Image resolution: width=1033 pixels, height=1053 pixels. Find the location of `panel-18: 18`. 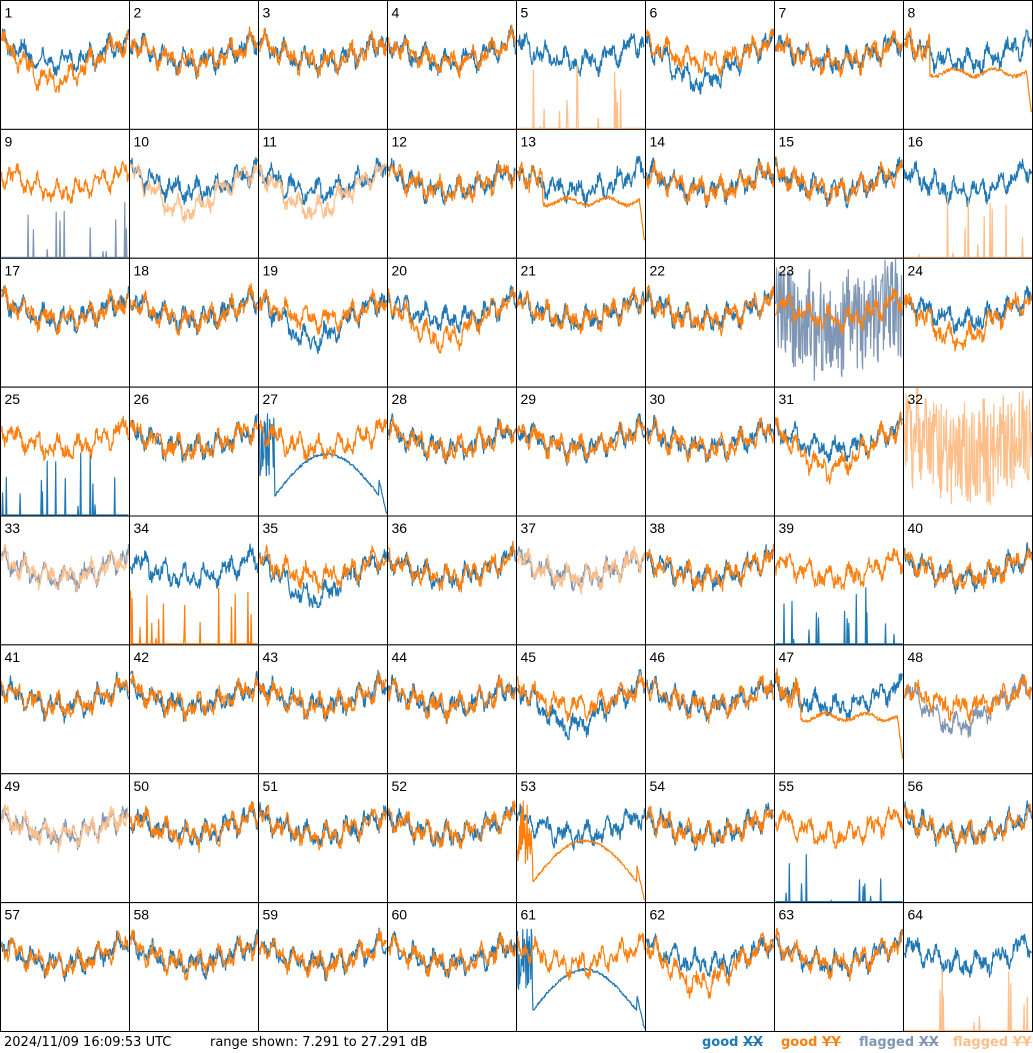

panel-18: 18 is located at coordinates (194, 322).